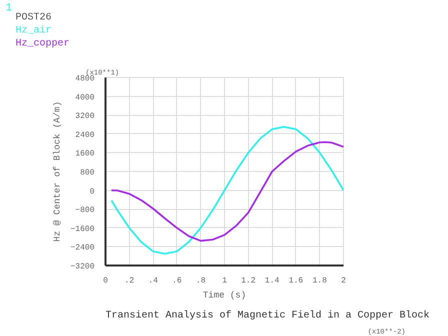 The width and height of the screenshot is (448, 336). Describe the element at coordinates (85, 79) in the screenshot. I see `y-tick-label: 4800` at that location.